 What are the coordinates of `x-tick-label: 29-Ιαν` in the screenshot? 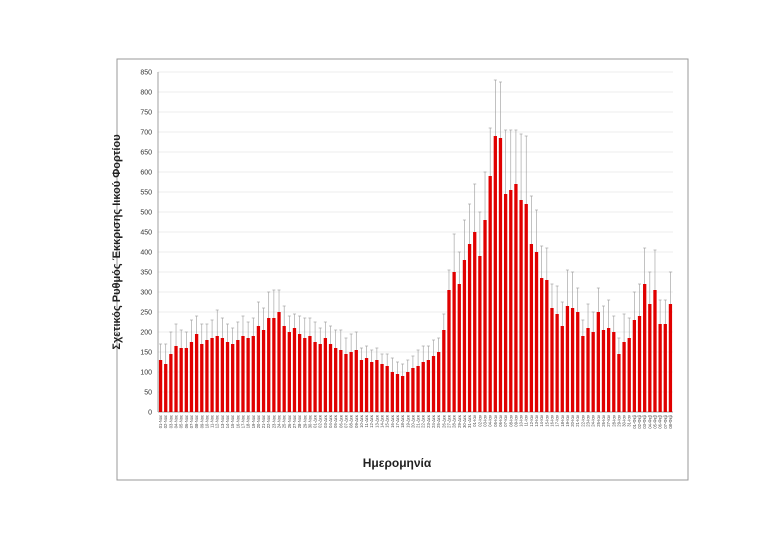 It's located at (618, 421).